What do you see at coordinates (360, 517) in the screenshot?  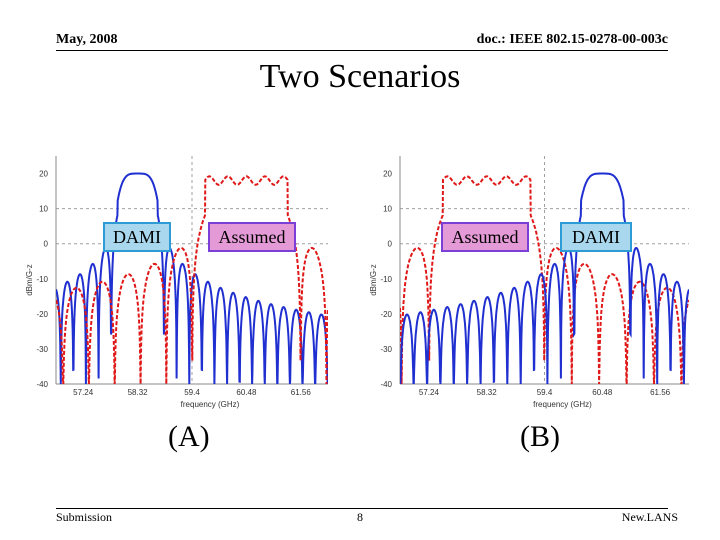 I see `footer-page-number: 8` at bounding box center [360, 517].